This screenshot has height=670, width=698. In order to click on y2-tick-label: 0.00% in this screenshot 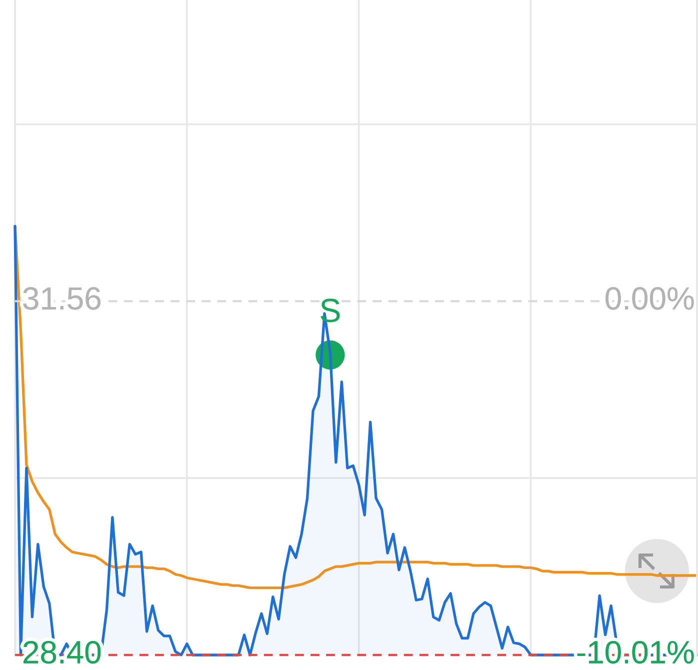, I will do `click(650, 298)`.